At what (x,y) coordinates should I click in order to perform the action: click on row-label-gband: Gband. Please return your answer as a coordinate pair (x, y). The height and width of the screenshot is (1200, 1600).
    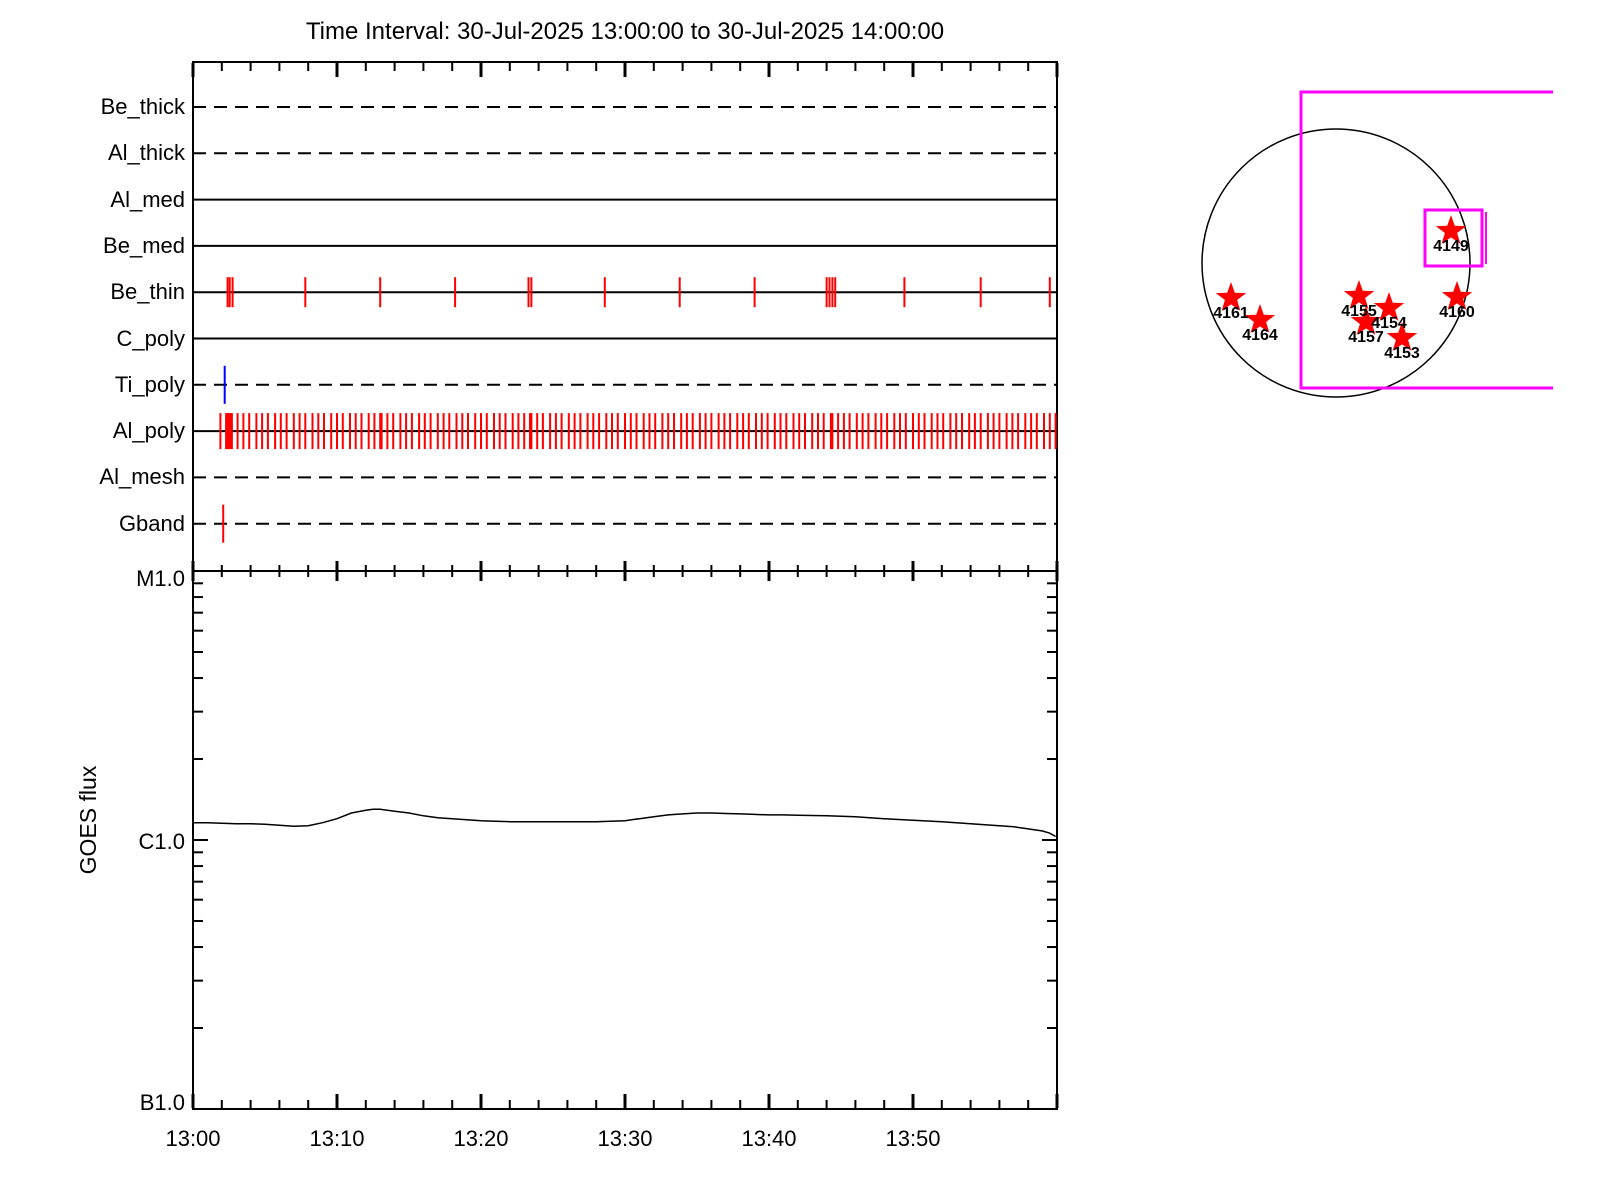
    Looking at the image, I should click on (151, 523).